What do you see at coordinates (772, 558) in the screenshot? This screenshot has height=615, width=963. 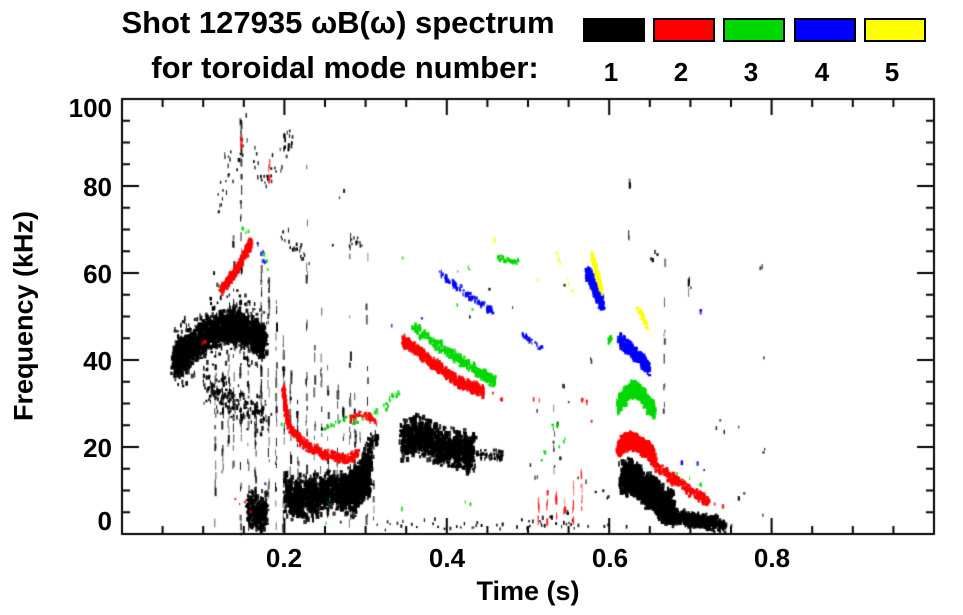 I see `x-tick-label-0p8: 0.8` at bounding box center [772, 558].